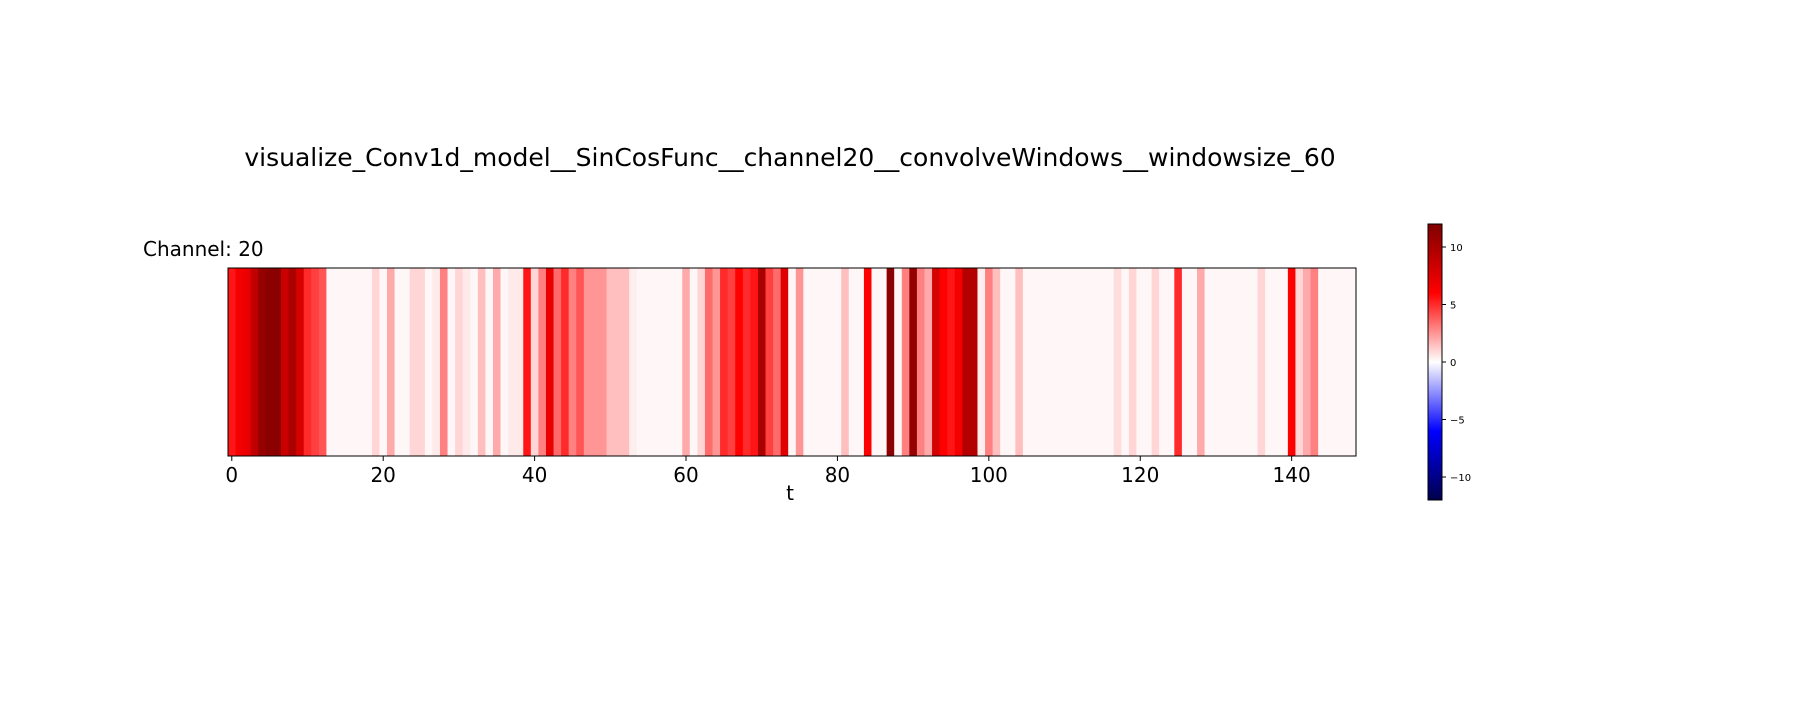 This screenshot has width=1800, height=720. I want to click on x-axis-label: t, so click(790, 493).